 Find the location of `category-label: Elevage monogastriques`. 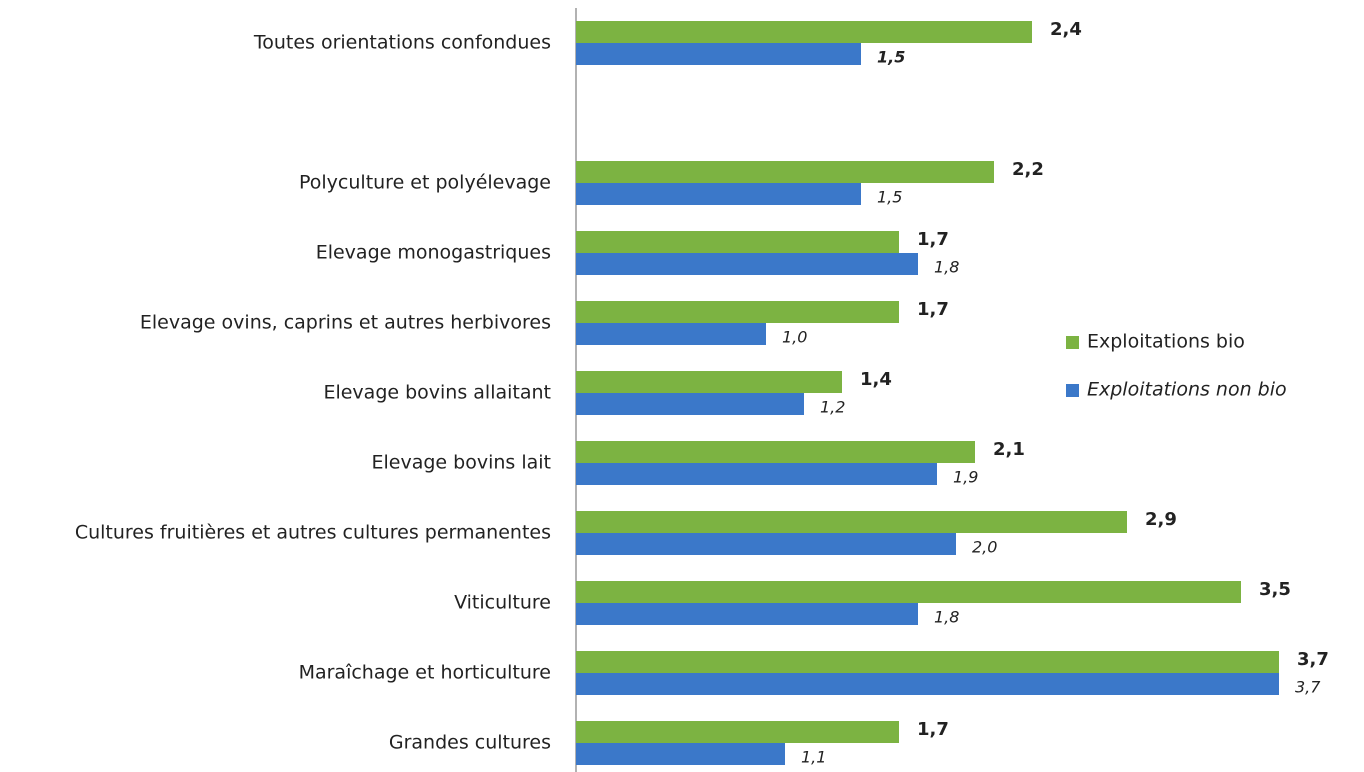

category-label: Elevage monogastriques is located at coordinates (433, 253).